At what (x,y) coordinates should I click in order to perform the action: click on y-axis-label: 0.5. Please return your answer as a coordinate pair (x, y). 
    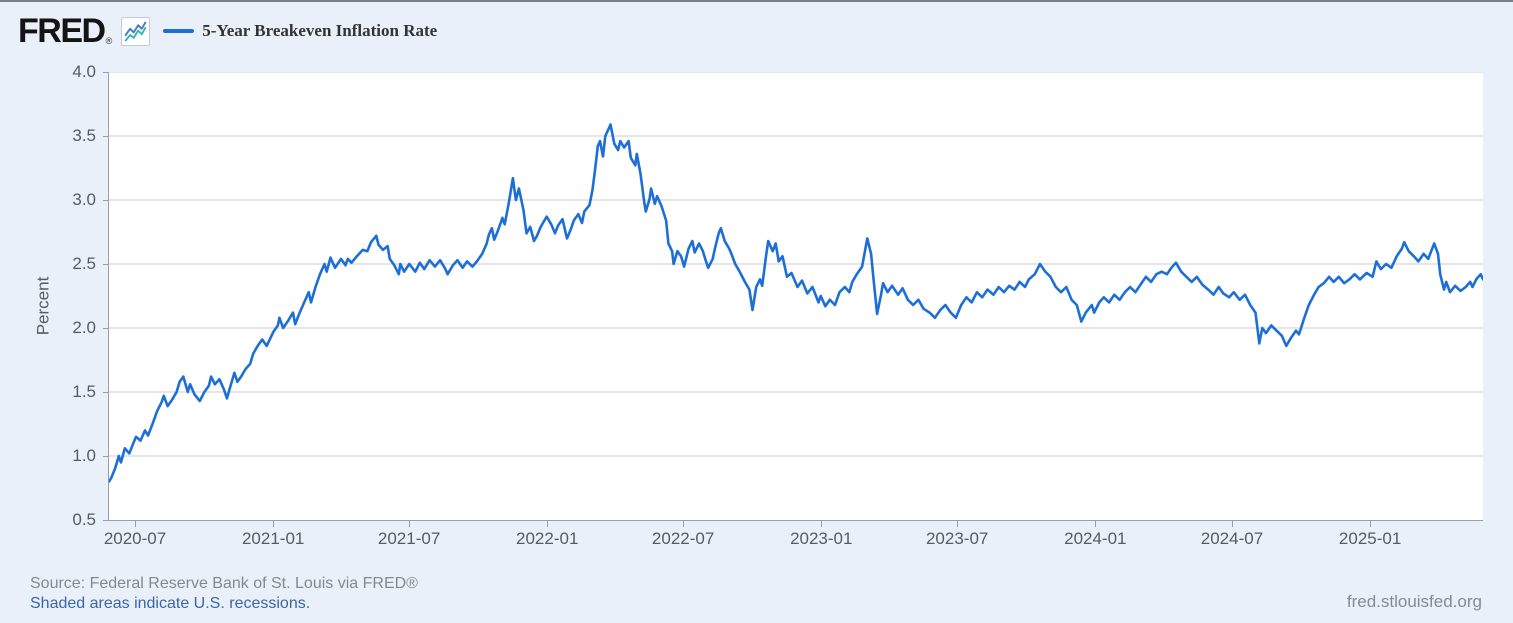
    Looking at the image, I should click on (84, 519).